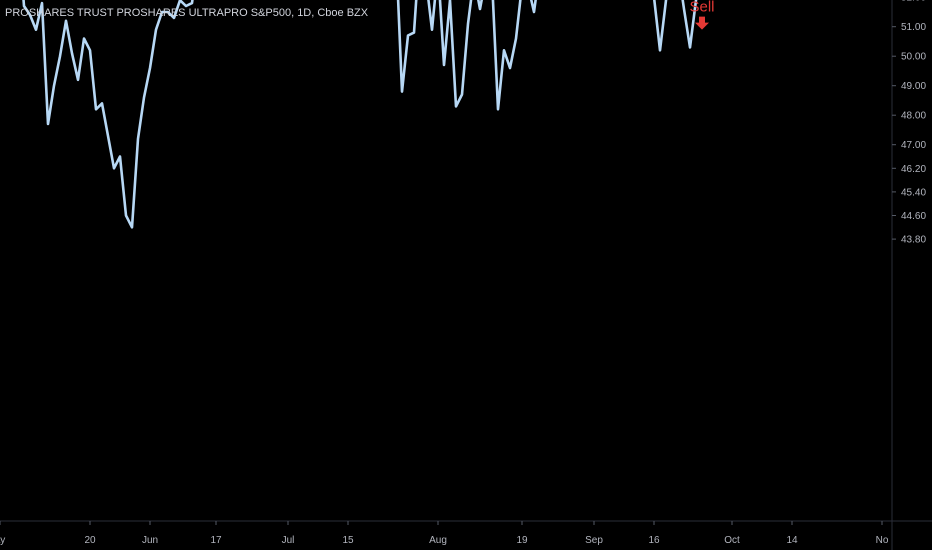 This screenshot has width=932, height=550. I want to click on time-tick-label: 20, so click(90, 540).